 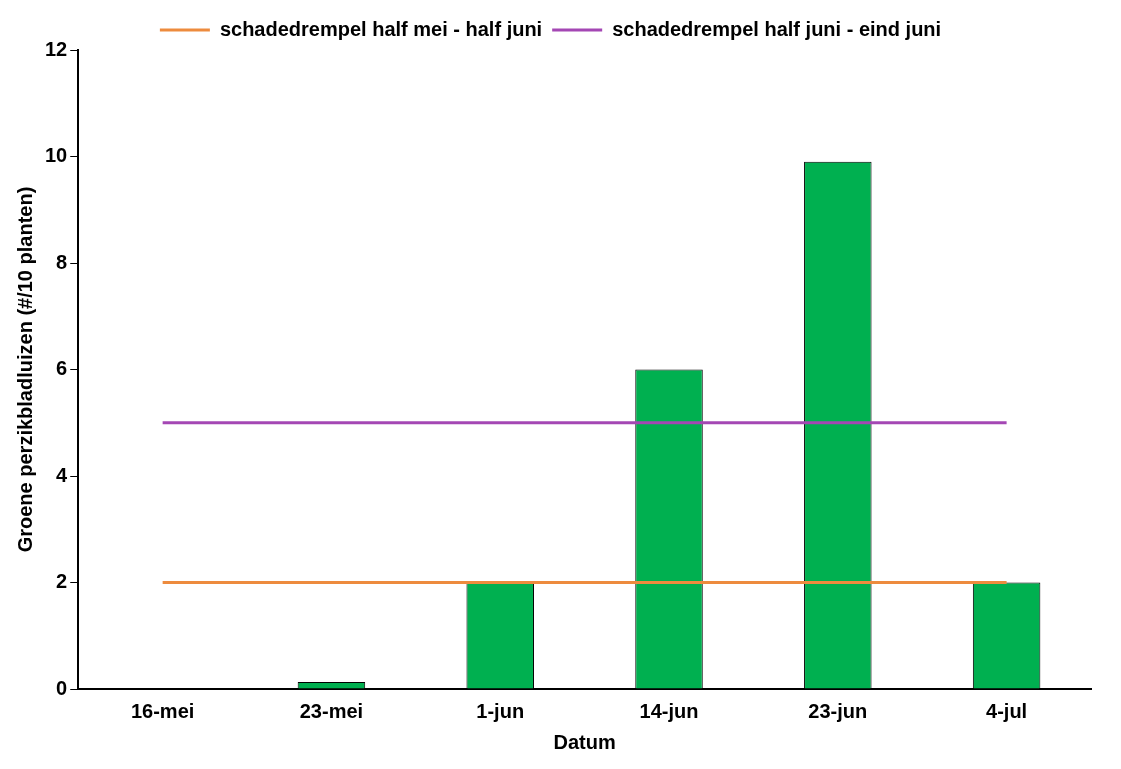 I want to click on y-tick-label: 8, so click(x=62, y=261).